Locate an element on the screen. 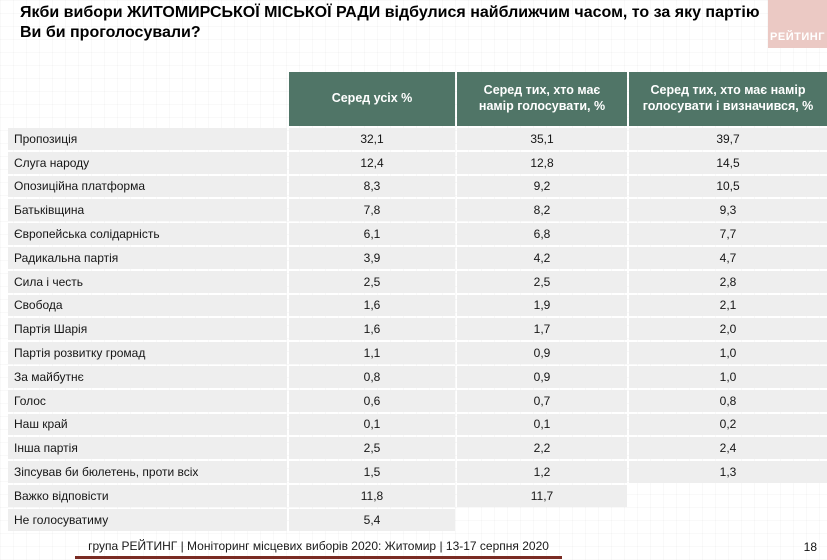 The width and height of the screenshot is (827, 560). value-cell: 1,1 is located at coordinates (372, 353).